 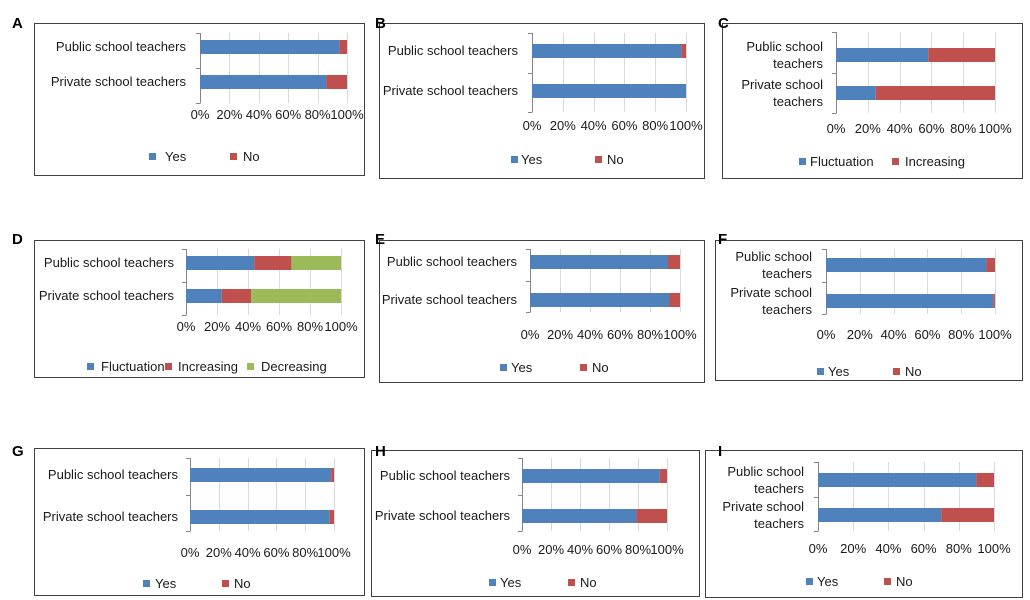 I want to click on bar-h-public-no, so click(x=663, y=476).